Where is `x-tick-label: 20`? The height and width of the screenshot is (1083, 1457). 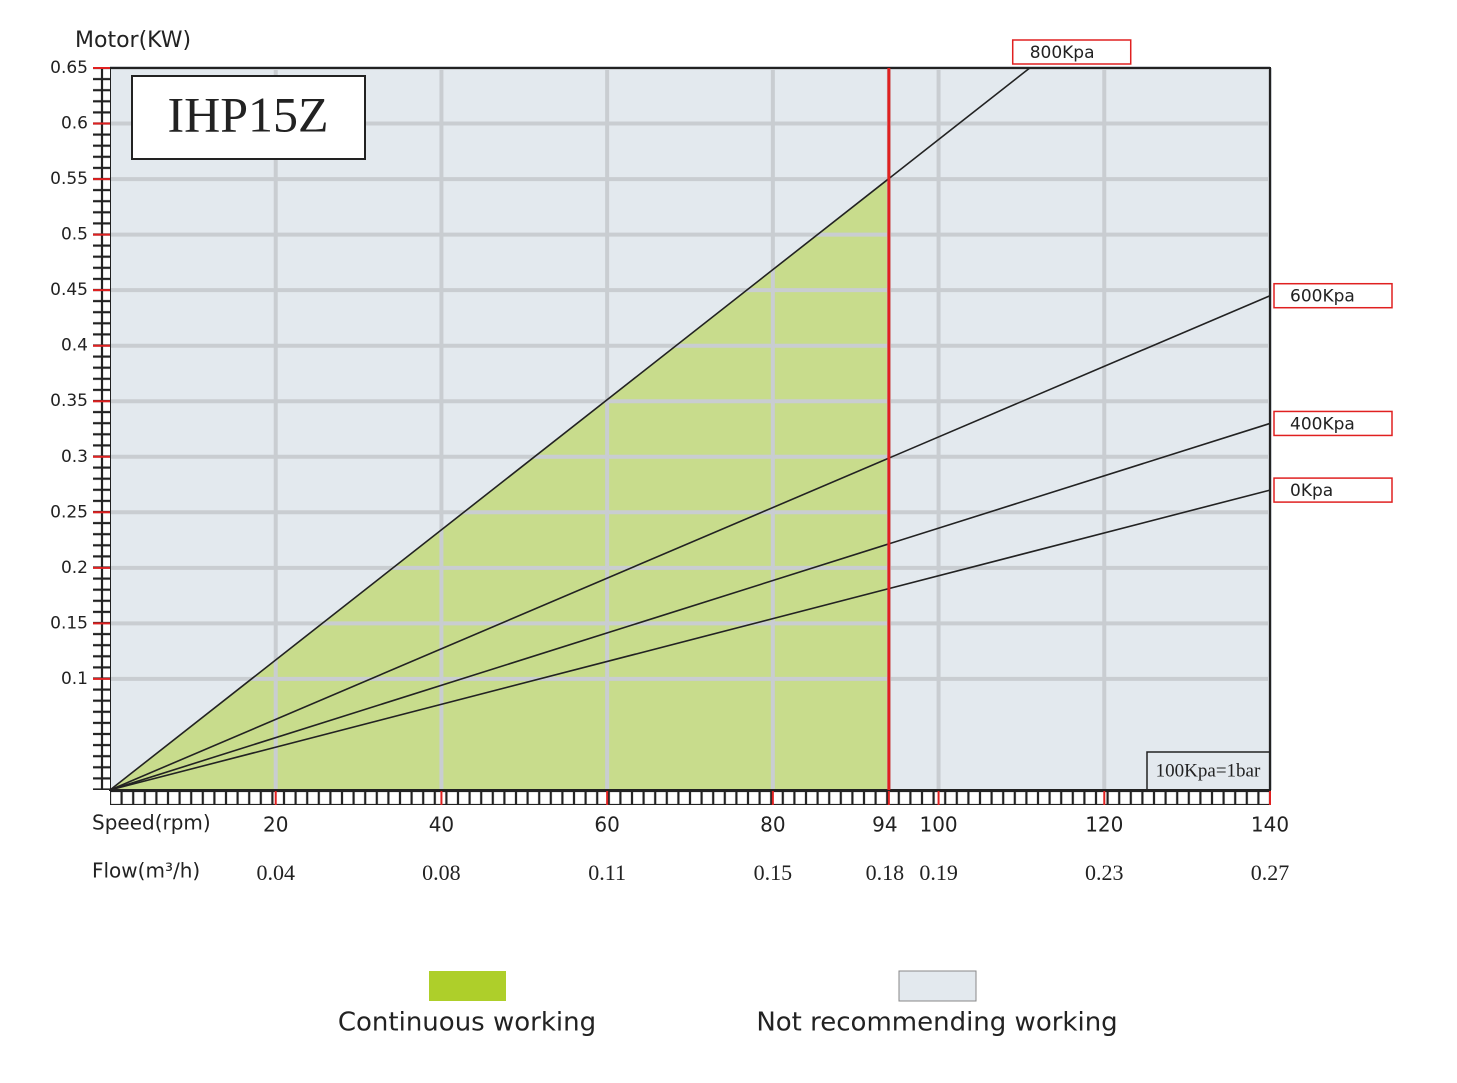
x-tick-label: 20 is located at coordinates (275, 825).